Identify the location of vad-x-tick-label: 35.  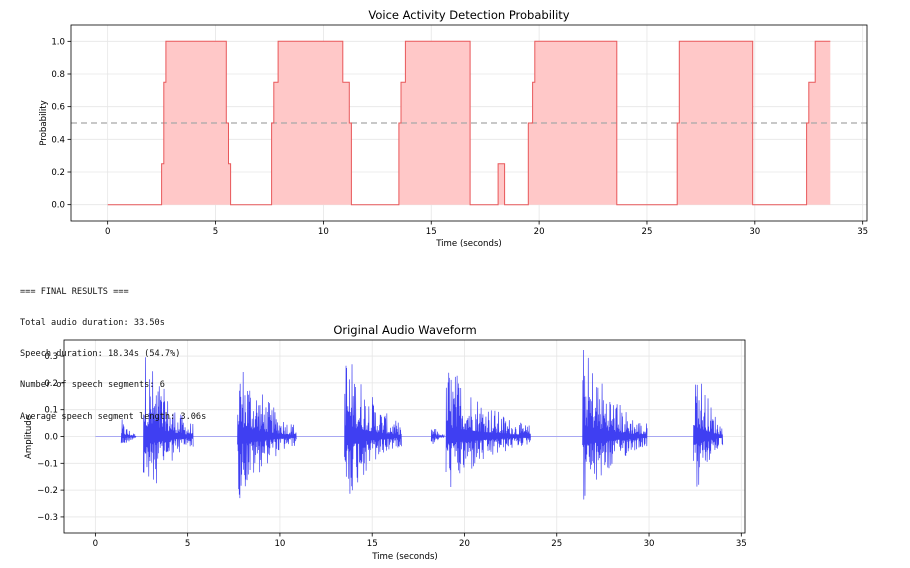
(862, 232).